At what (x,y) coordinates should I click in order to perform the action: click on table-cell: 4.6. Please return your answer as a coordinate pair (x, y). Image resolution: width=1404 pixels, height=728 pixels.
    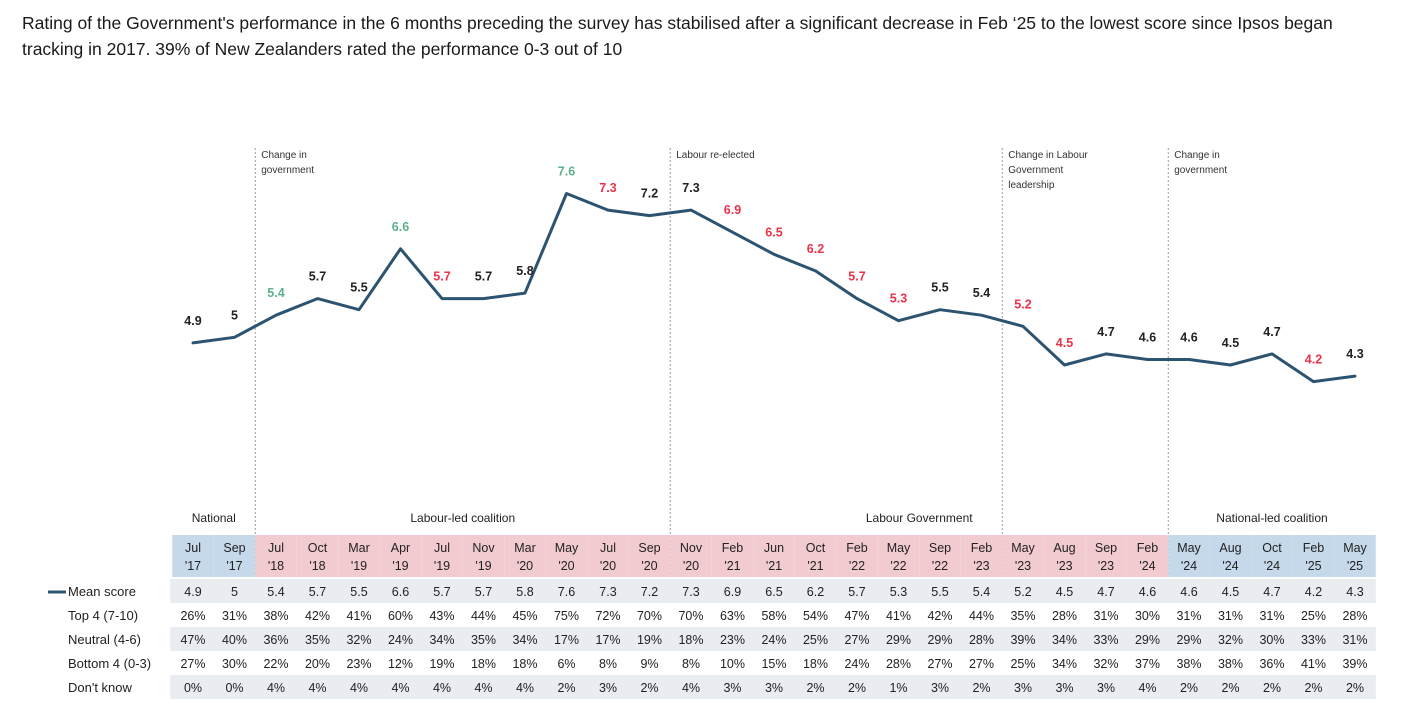
    Looking at the image, I should click on (1147, 592).